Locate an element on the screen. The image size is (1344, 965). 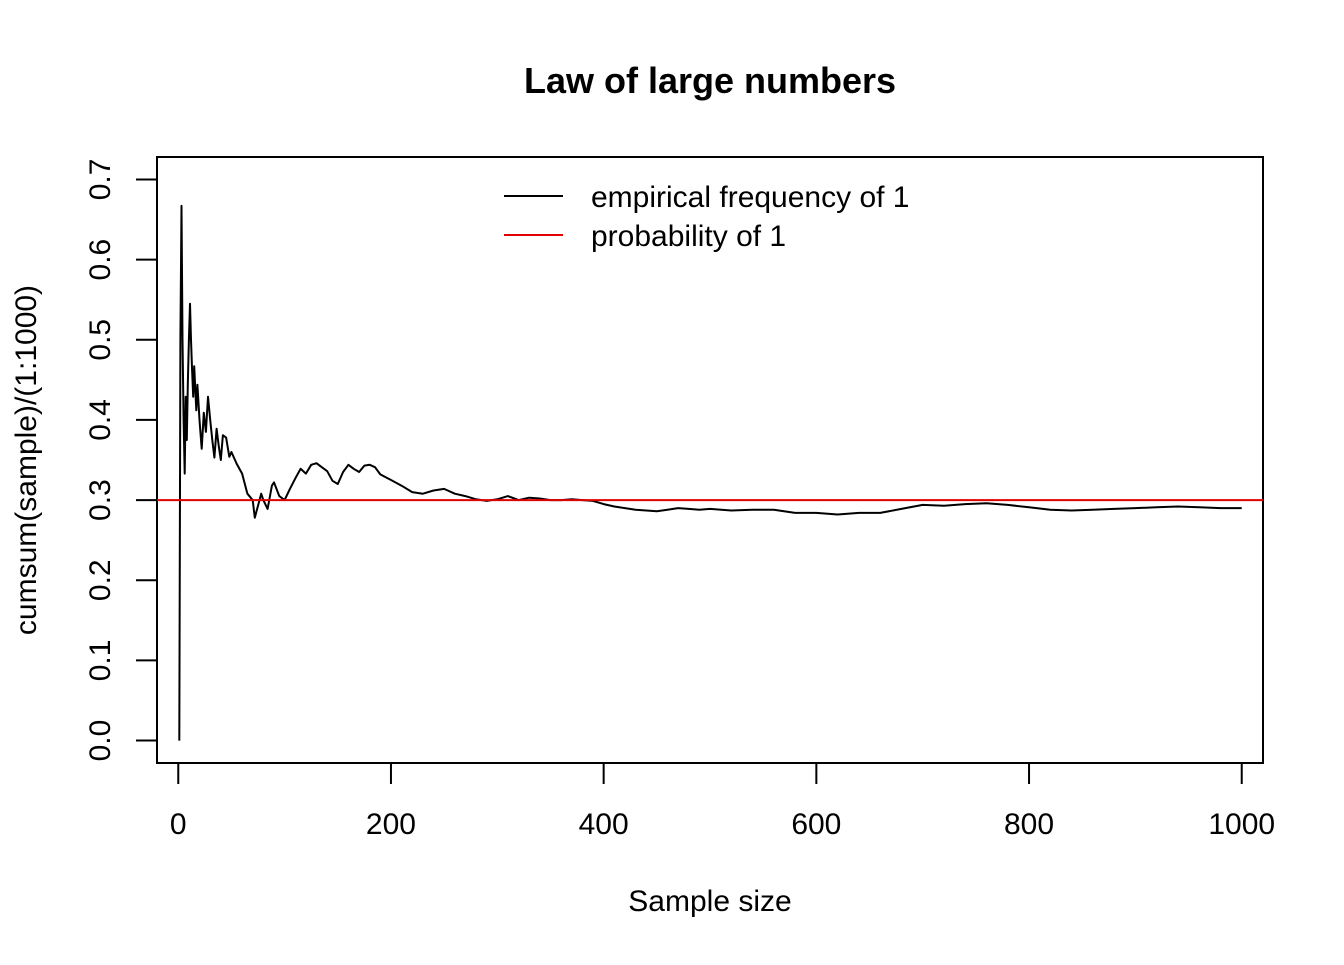
legend-label-empirical: empirical frequency of 1 is located at coordinates (750, 197).